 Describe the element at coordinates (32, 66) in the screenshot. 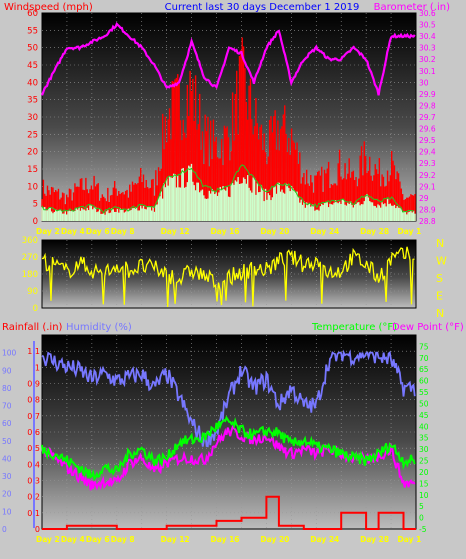

I see `wind-tick-label: 45` at that location.